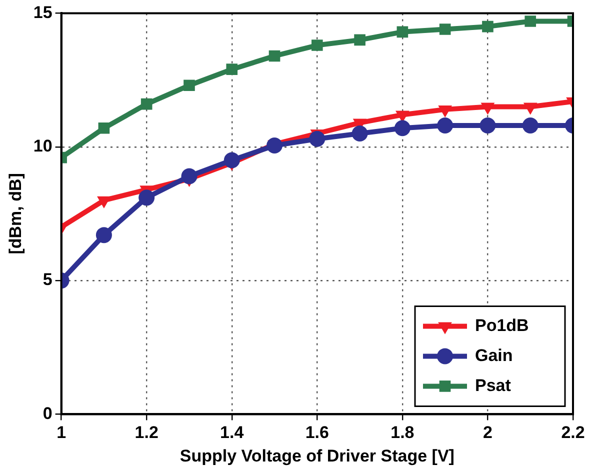 The image size is (595, 467). I want to click on x-tick-label: 2, so click(487, 432).